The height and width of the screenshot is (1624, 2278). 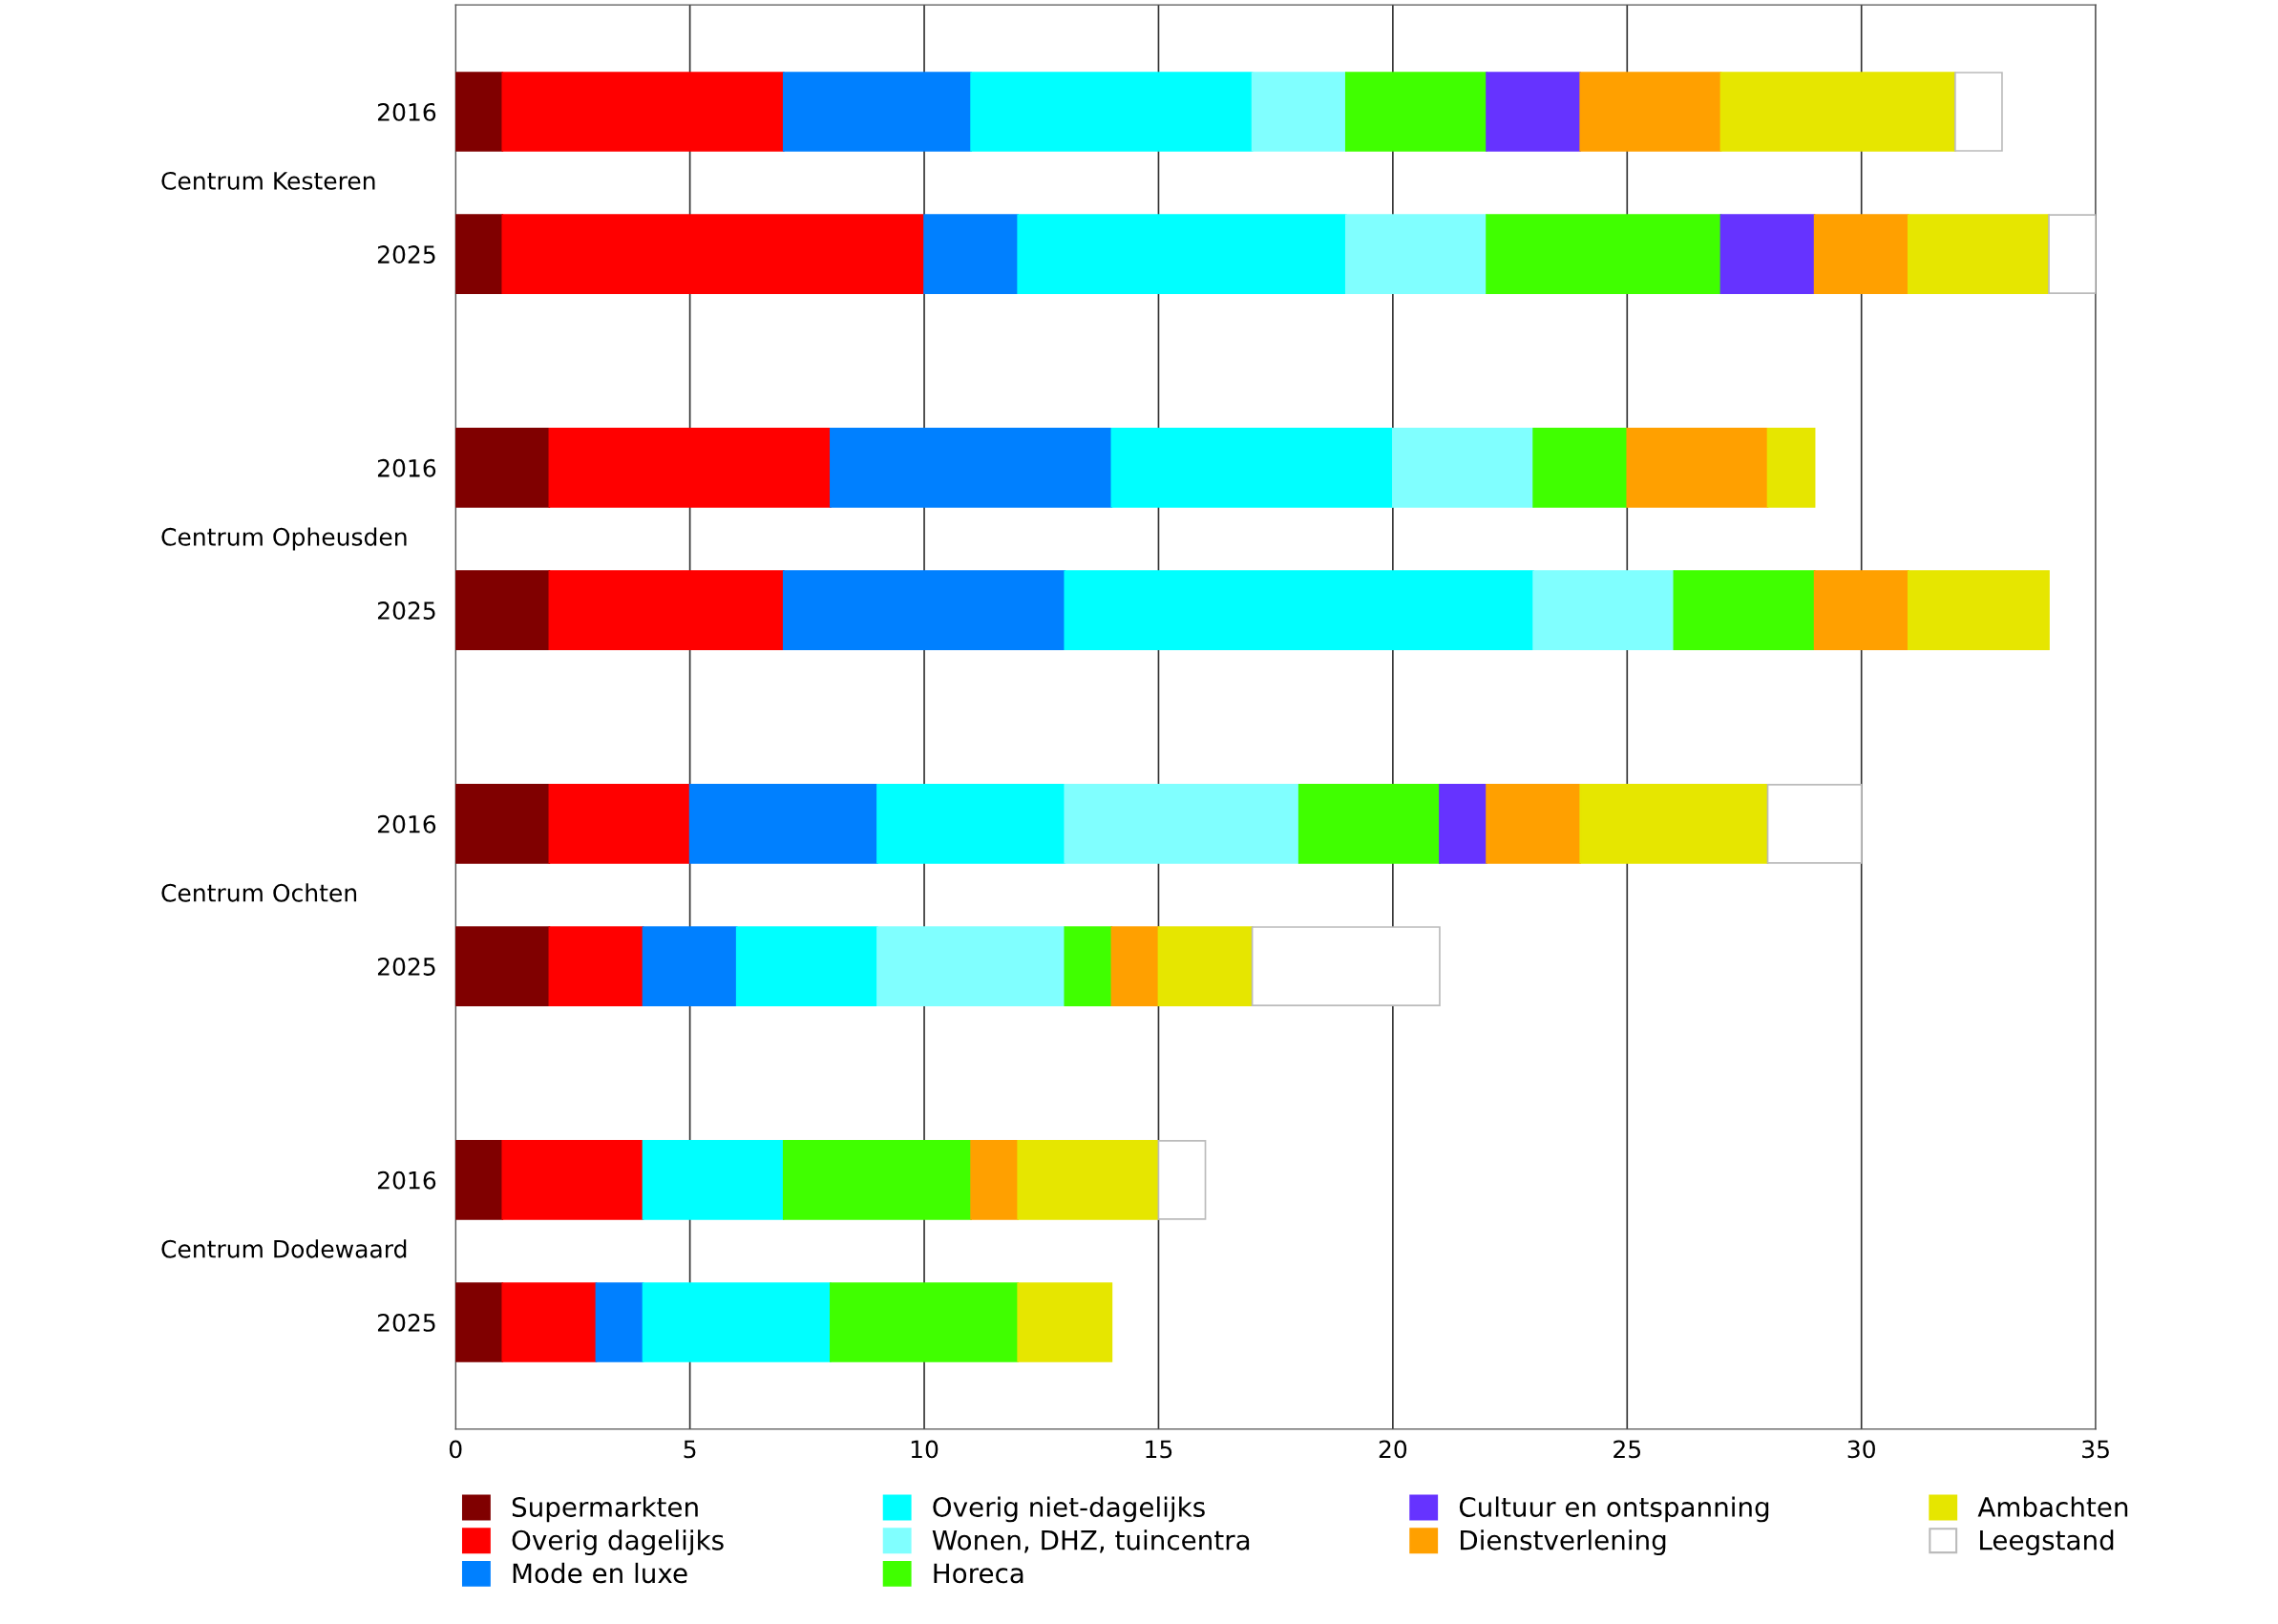 I want to click on legend-label: Wonen, DHZ, tuincentra, so click(x=1091, y=1541).